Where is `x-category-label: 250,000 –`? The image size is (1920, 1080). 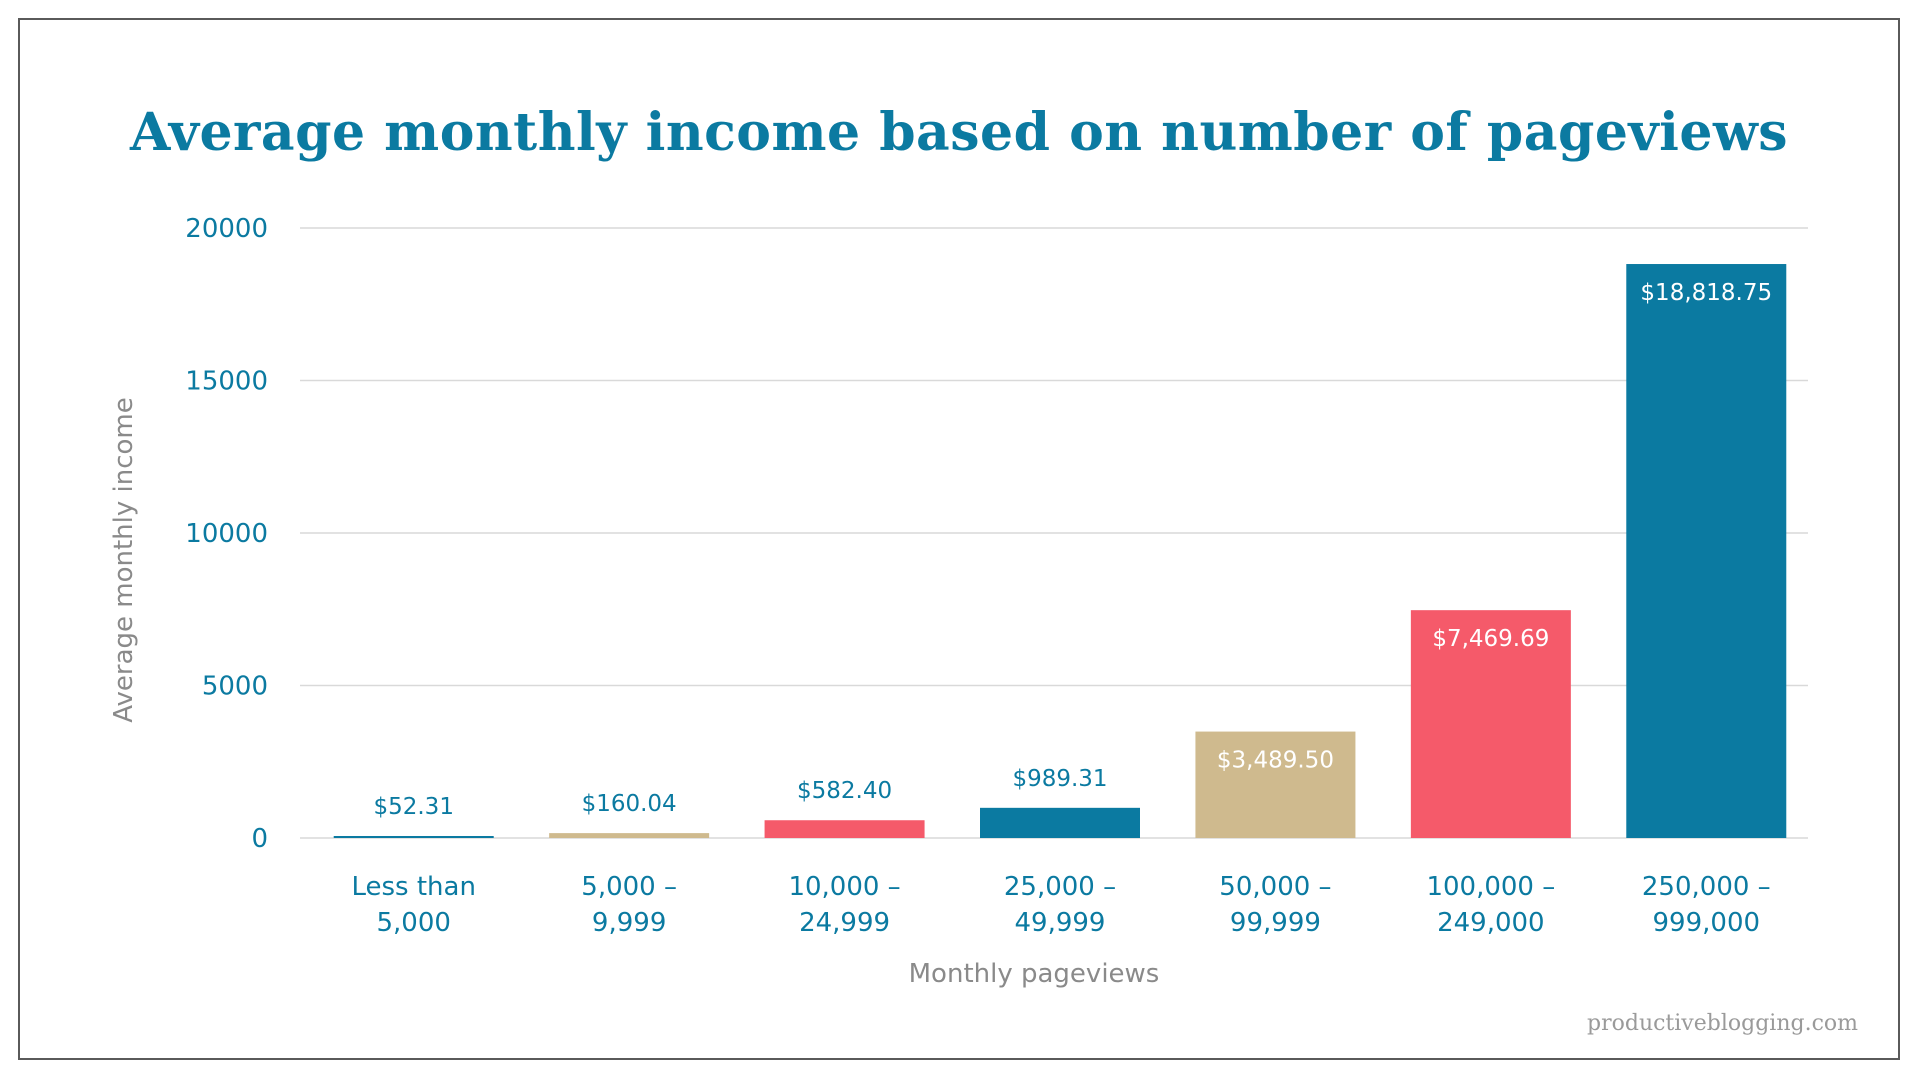
x-category-label: 250,000 – is located at coordinates (1706, 887).